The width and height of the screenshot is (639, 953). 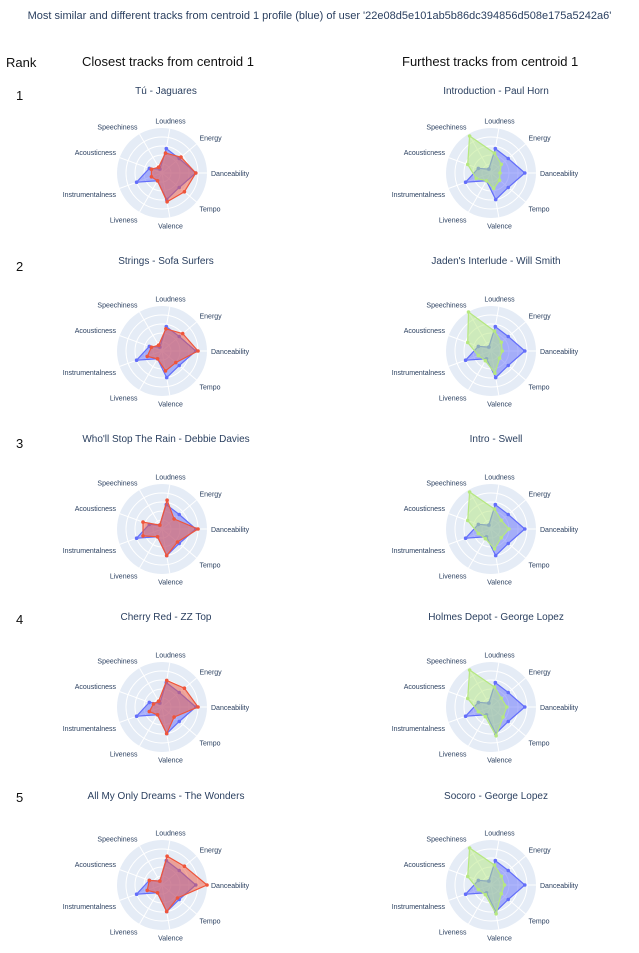 What do you see at coordinates (151, 347) in the screenshot?
I see `closest-track-point-acousticness` at bounding box center [151, 347].